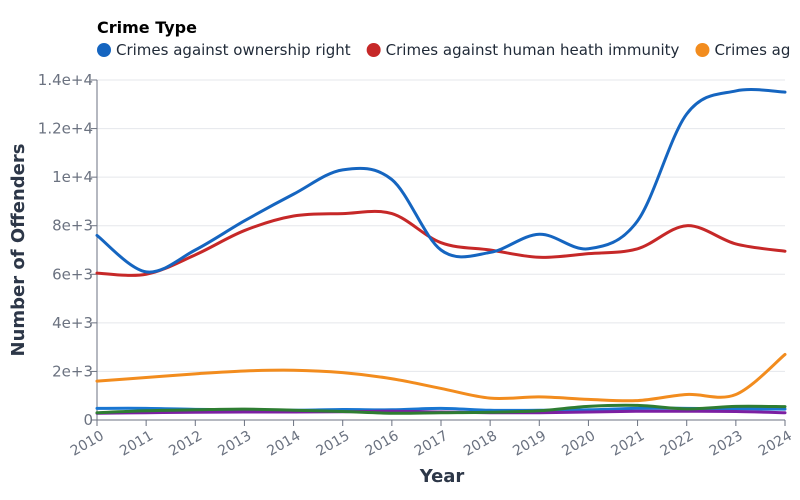  Describe the element at coordinates (72, 274) in the screenshot. I see `y-tick-label: 6e+3` at that location.